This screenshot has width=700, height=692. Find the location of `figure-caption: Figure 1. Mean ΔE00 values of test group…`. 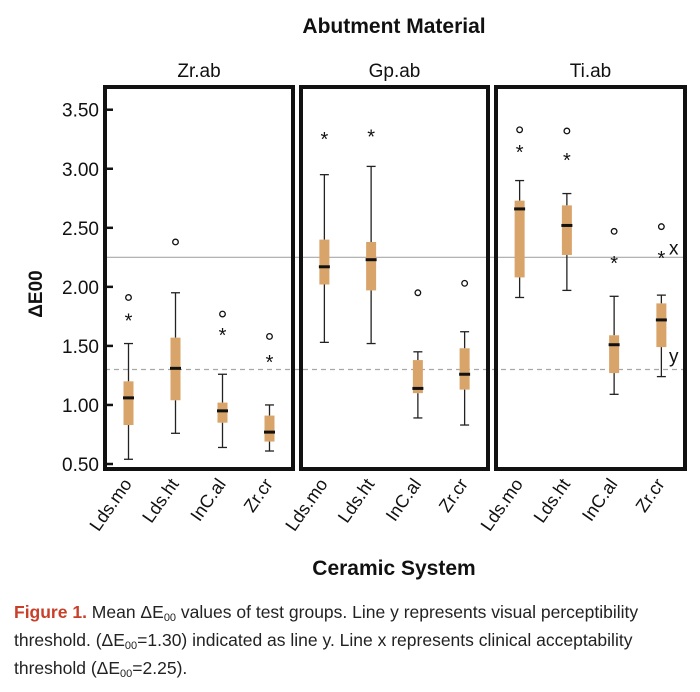

figure-caption: Figure 1. Mean ΔE00 values of test group… is located at coordinates (354, 640).